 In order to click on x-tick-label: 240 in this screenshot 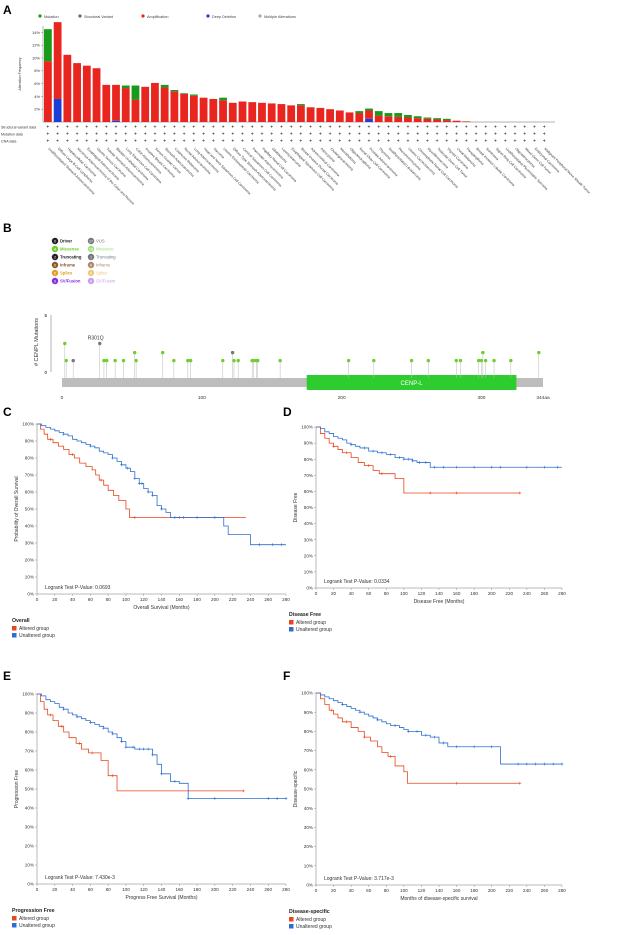, I will do `click(251, 889)`.